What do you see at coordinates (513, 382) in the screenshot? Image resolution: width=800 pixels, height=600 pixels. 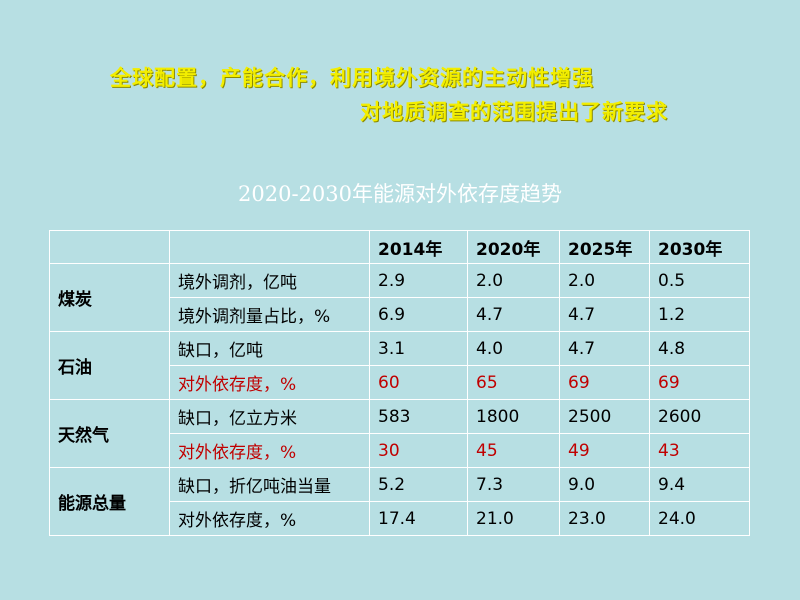 I see `value-cell: 65` at bounding box center [513, 382].